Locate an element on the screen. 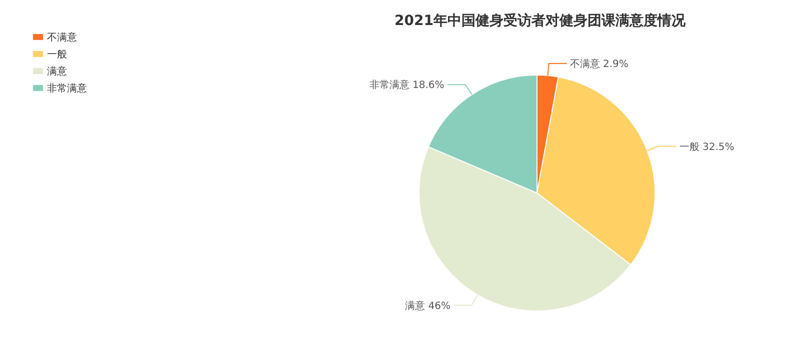  legend-label: 不满意 is located at coordinates (62, 38).